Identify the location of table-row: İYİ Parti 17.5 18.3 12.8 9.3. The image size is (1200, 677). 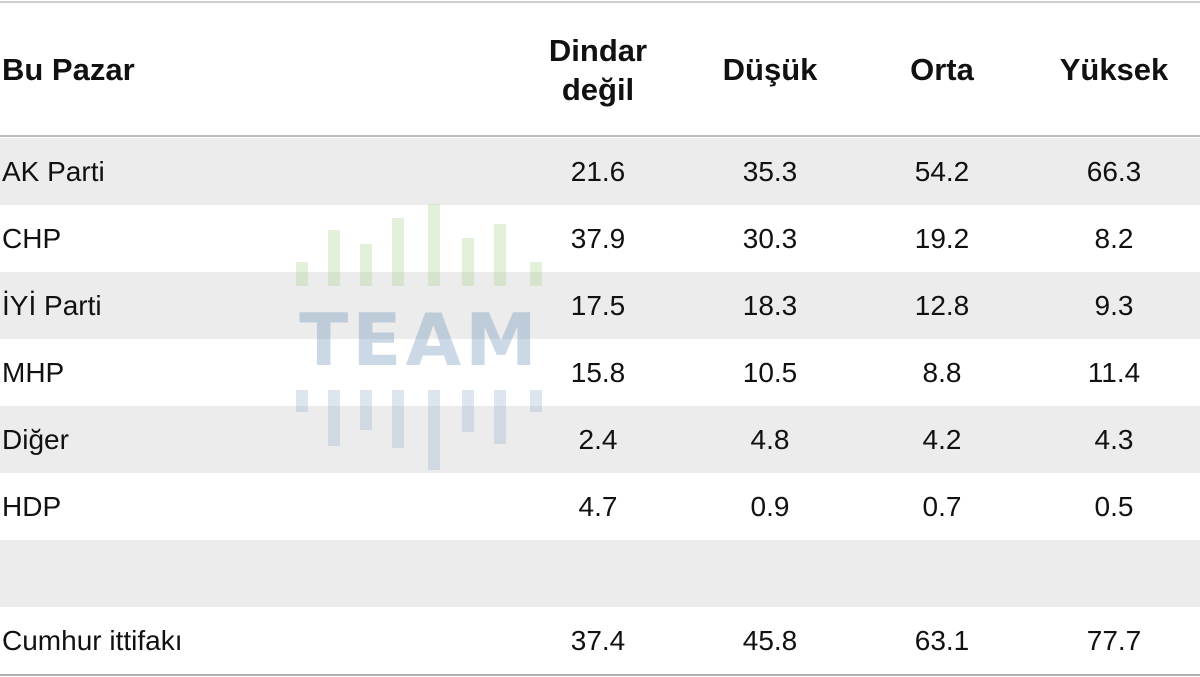
(600, 305).